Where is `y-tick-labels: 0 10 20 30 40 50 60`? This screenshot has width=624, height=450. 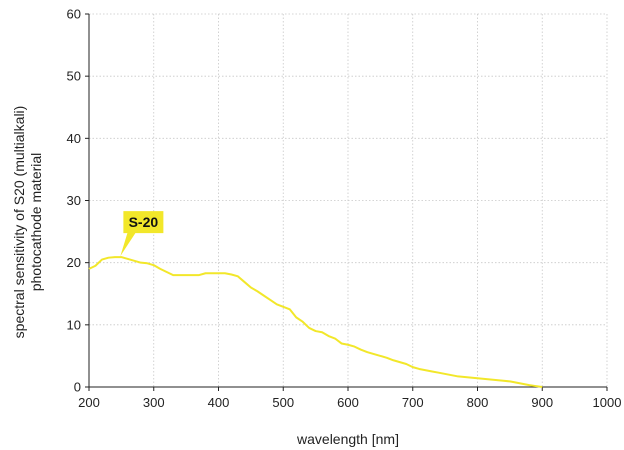
y-tick-labels: 0 10 20 30 40 50 60 is located at coordinates (74, 201).